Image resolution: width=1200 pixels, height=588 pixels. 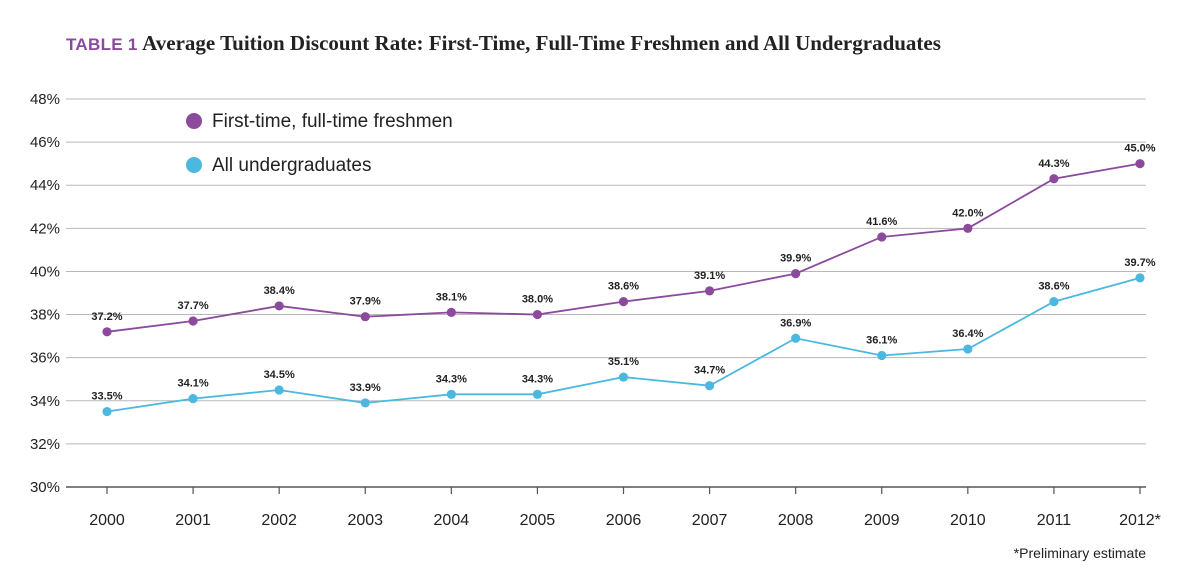 What do you see at coordinates (45, 487) in the screenshot?
I see `y-tick-label: 30%` at bounding box center [45, 487].